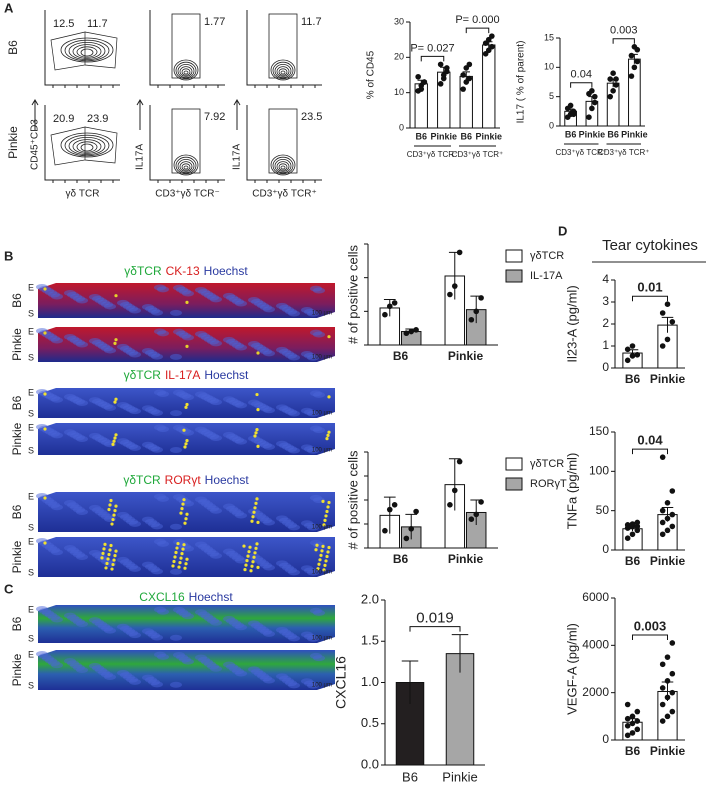  I want to click on gate-value: 23.9, so click(97, 119).